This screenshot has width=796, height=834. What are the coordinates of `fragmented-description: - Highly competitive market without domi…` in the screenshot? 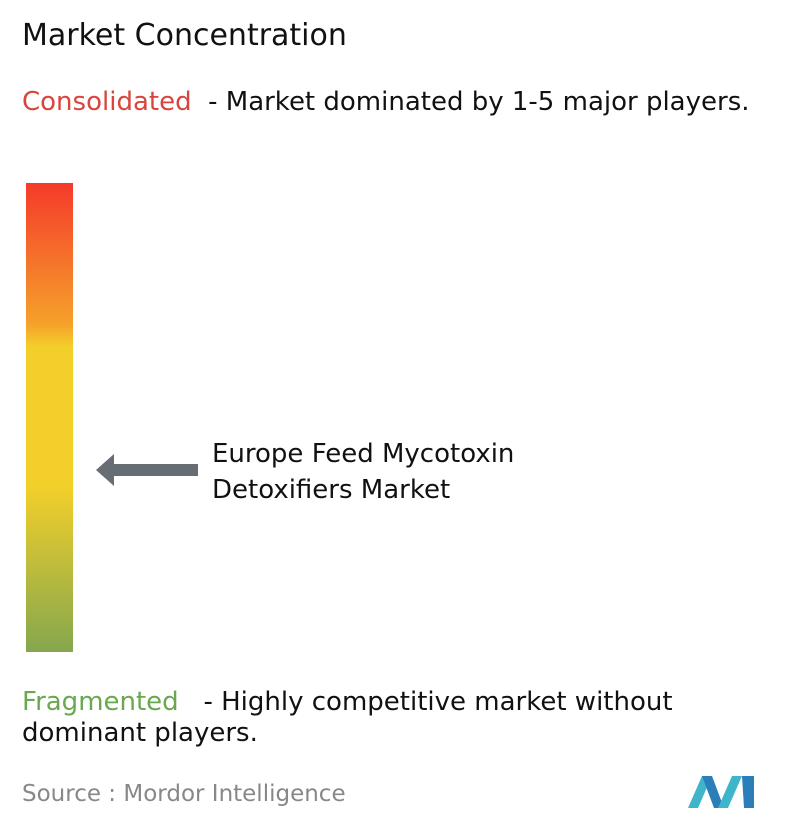 It's located at (347, 717).